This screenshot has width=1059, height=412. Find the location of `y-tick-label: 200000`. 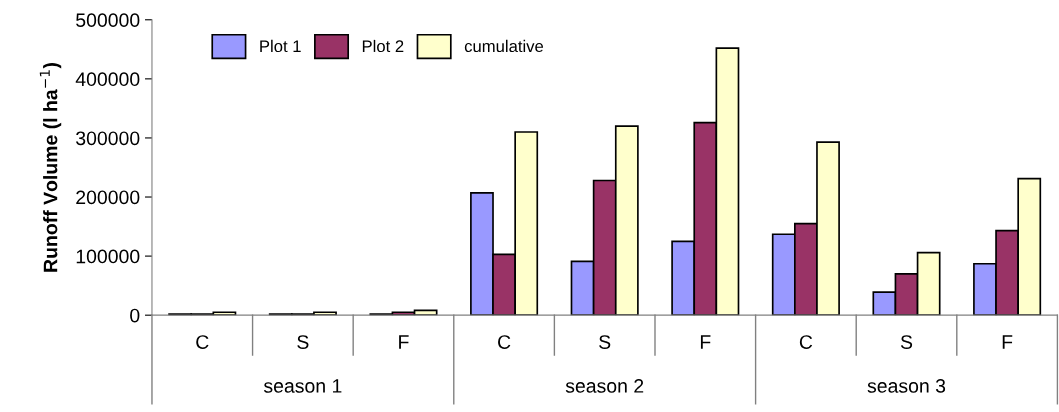

y-tick-label: 200000 is located at coordinates (108, 197).